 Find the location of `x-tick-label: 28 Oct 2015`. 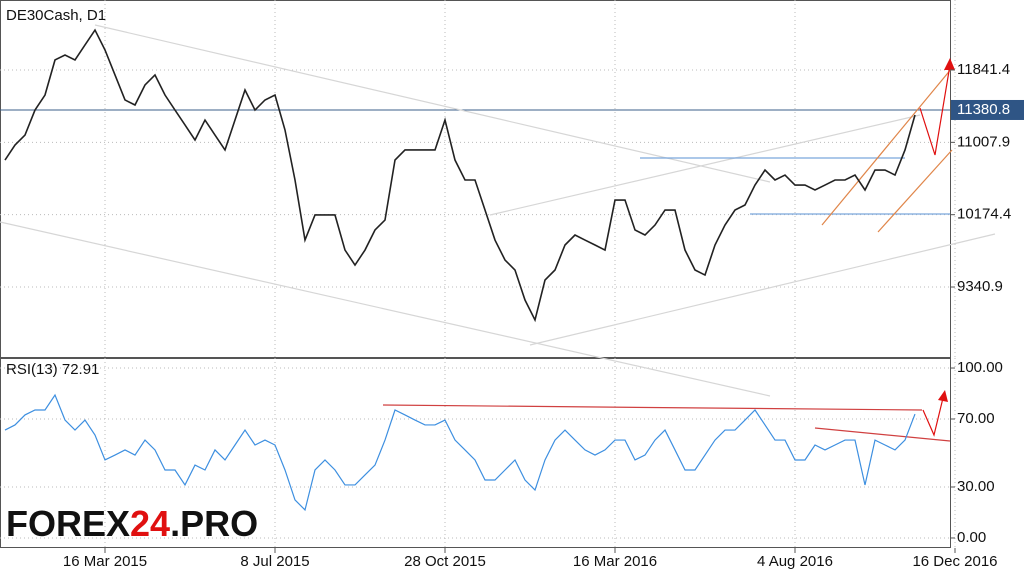

x-tick-label: 28 Oct 2015 is located at coordinates (445, 561).